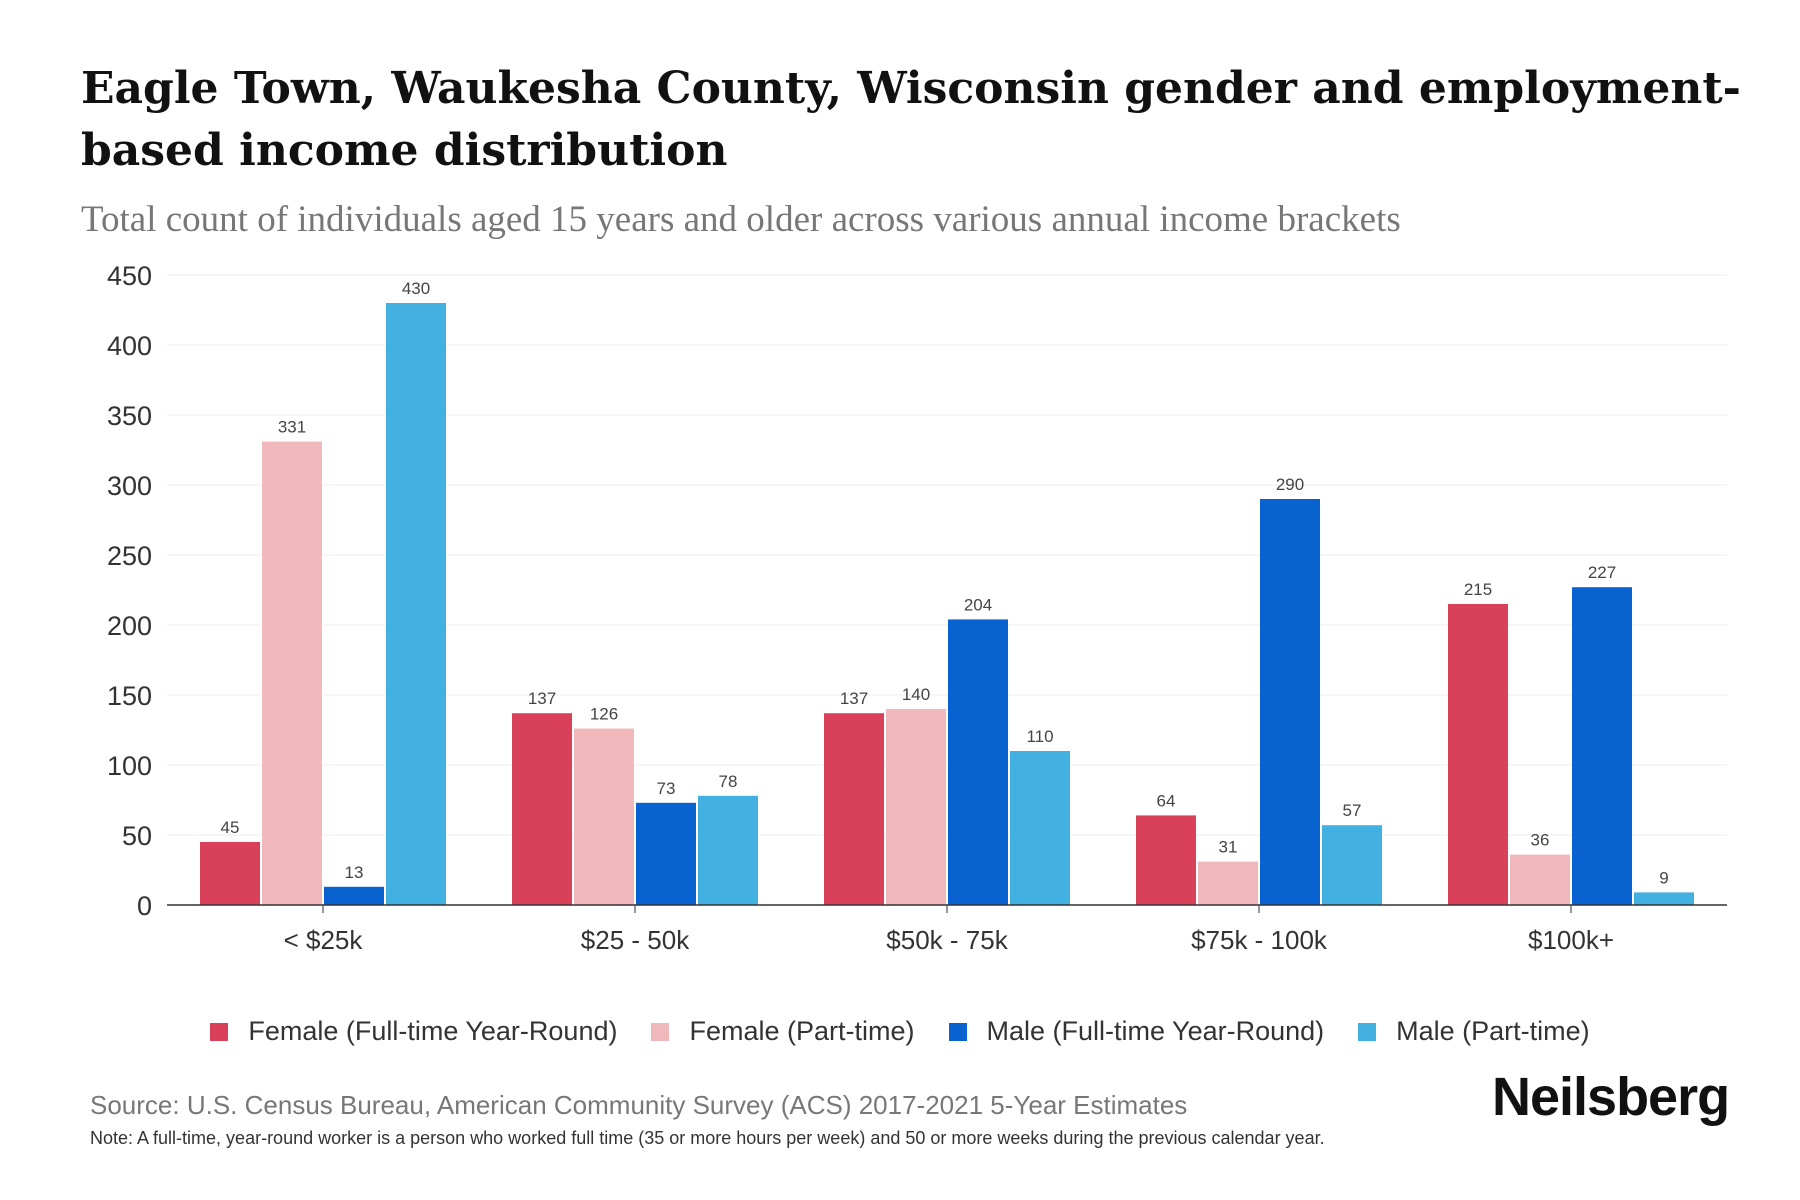 Image resolution: width=1800 pixels, height=1200 pixels. I want to click on data-label: 57, so click(1352, 810).